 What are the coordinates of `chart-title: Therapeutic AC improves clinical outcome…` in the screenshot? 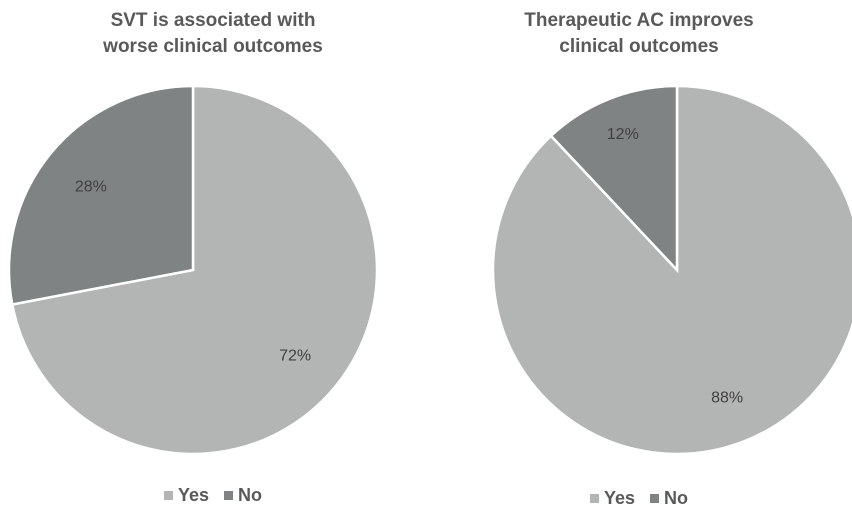 It's located at (639, 34).